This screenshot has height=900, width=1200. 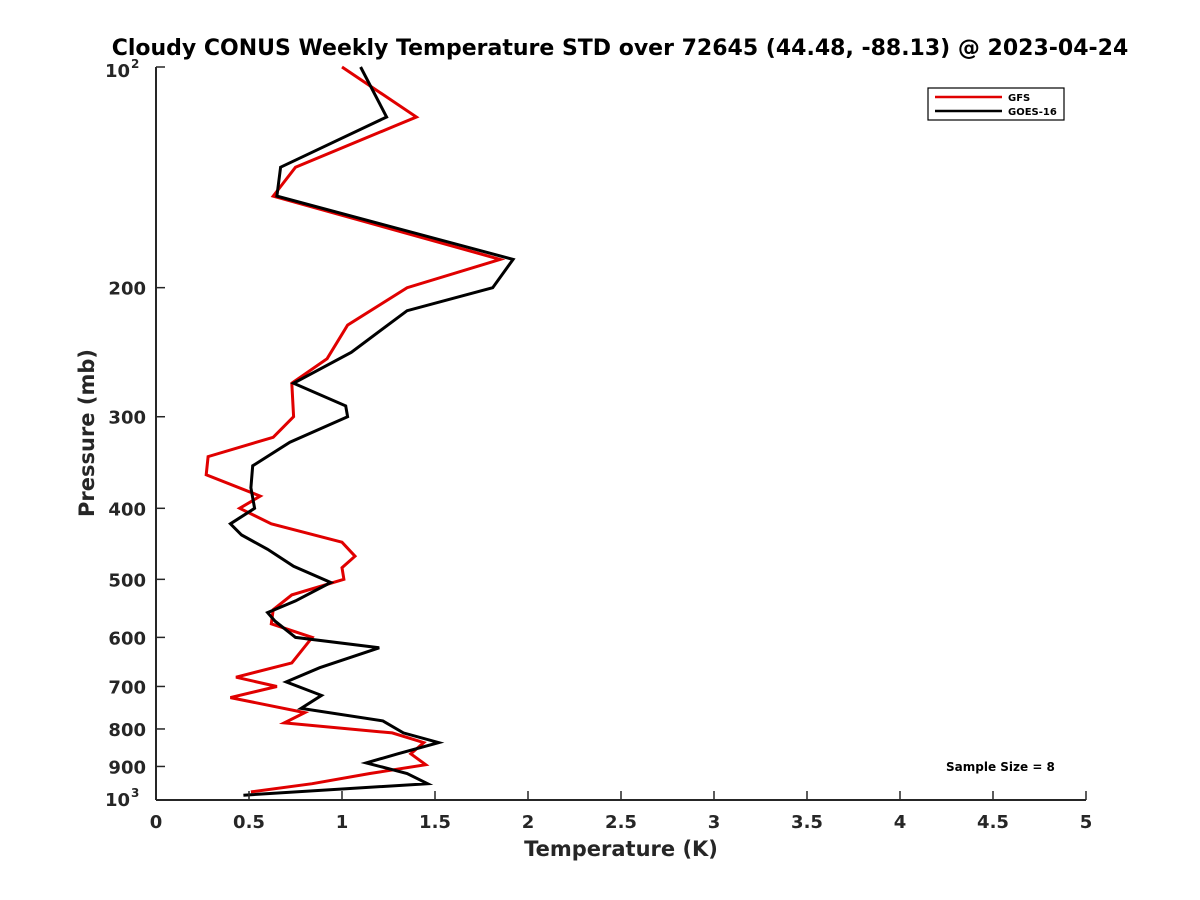 I want to click on y-tick-label: 500, so click(x=127, y=580).